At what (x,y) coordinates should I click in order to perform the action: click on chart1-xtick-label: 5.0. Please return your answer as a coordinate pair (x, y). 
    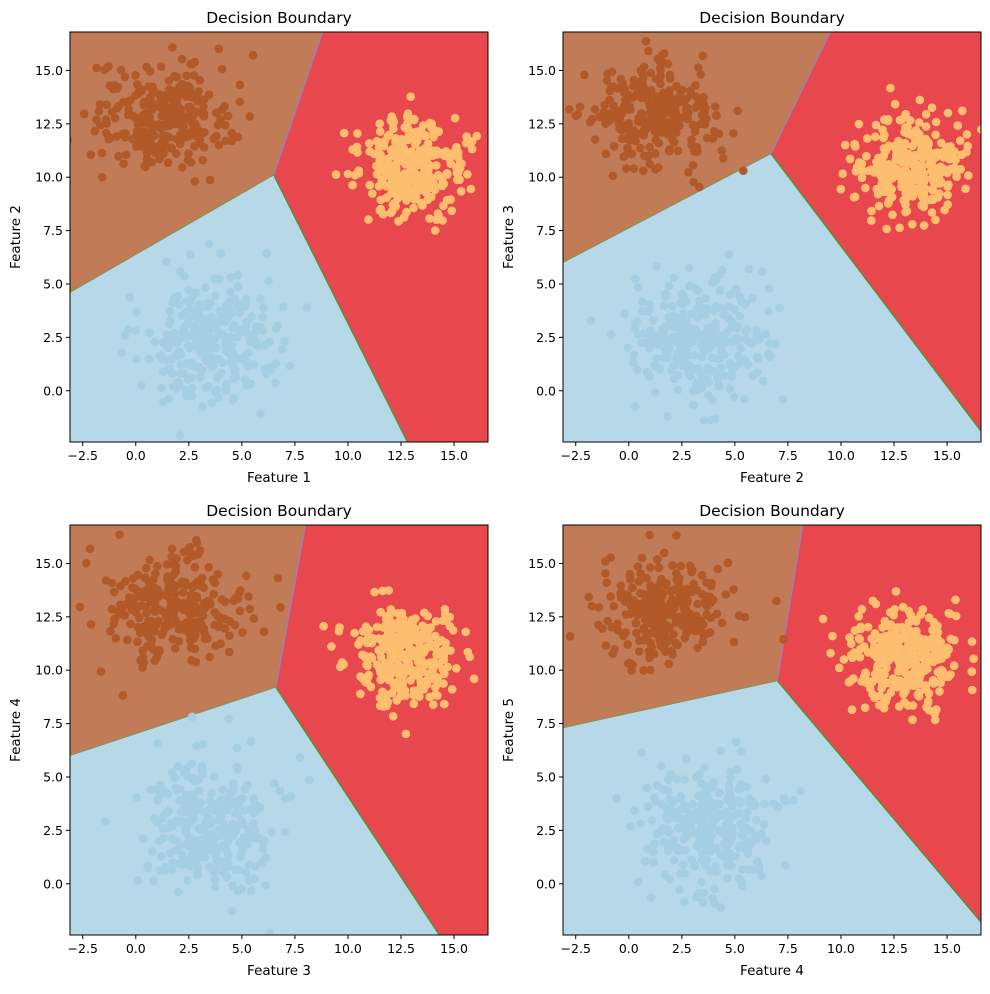
    Looking at the image, I should click on (242, 455).